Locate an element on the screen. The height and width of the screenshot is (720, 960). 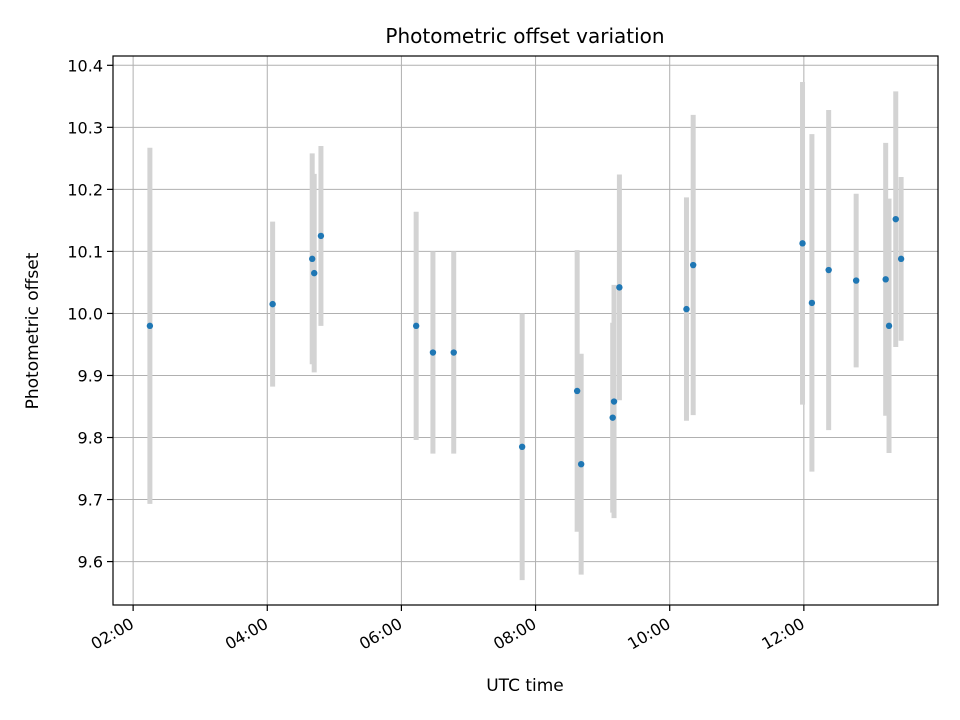
y-axis-label: Photometric offset is located at coordinates (33, 330).